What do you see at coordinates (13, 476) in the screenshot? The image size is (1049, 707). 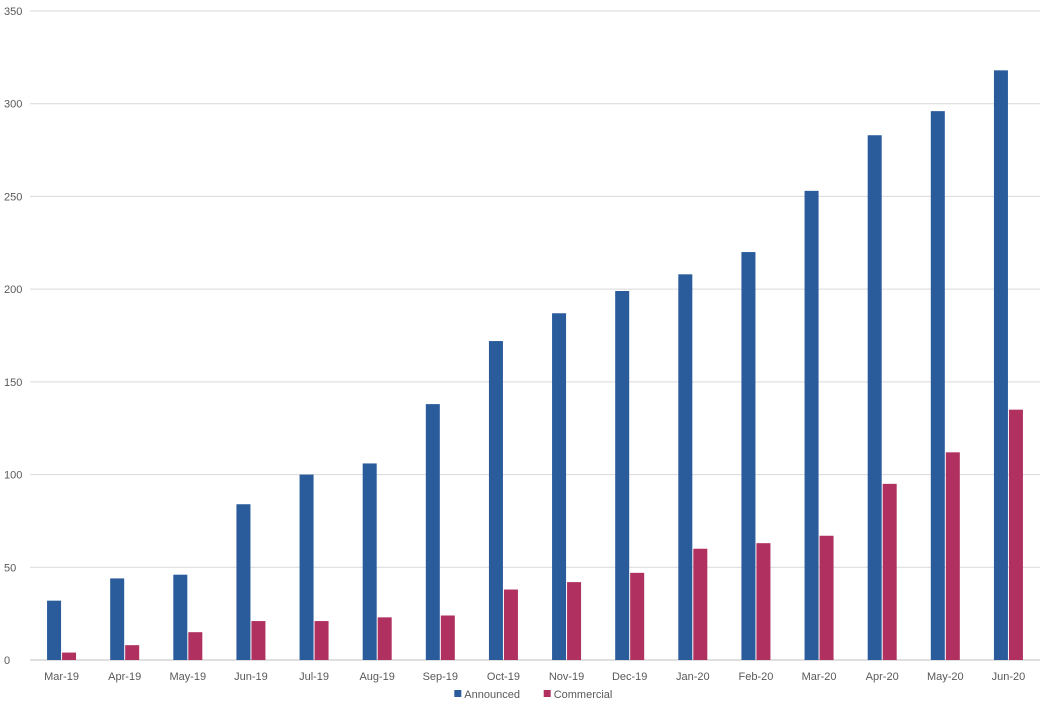 I see `y-tick-label: 100` at bounding box center [13, 476].